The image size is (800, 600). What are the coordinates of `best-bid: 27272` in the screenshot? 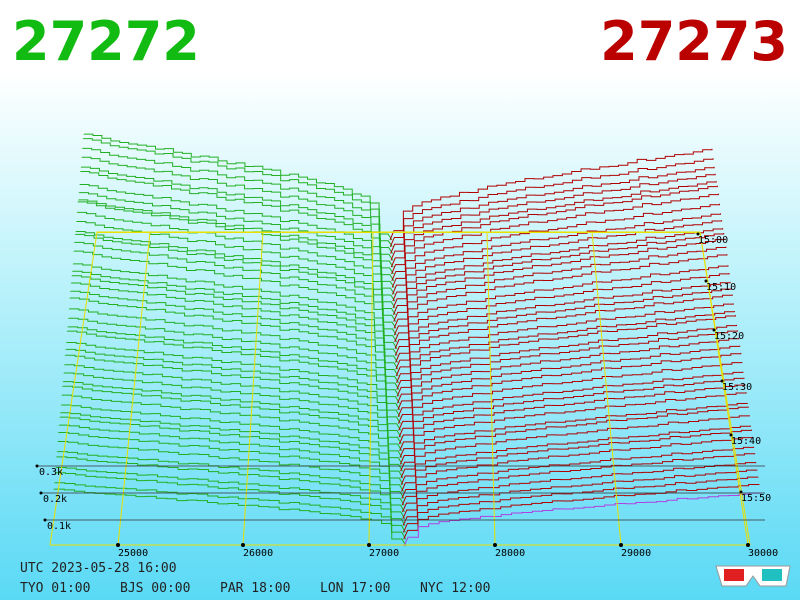 It's located at (106, 41).